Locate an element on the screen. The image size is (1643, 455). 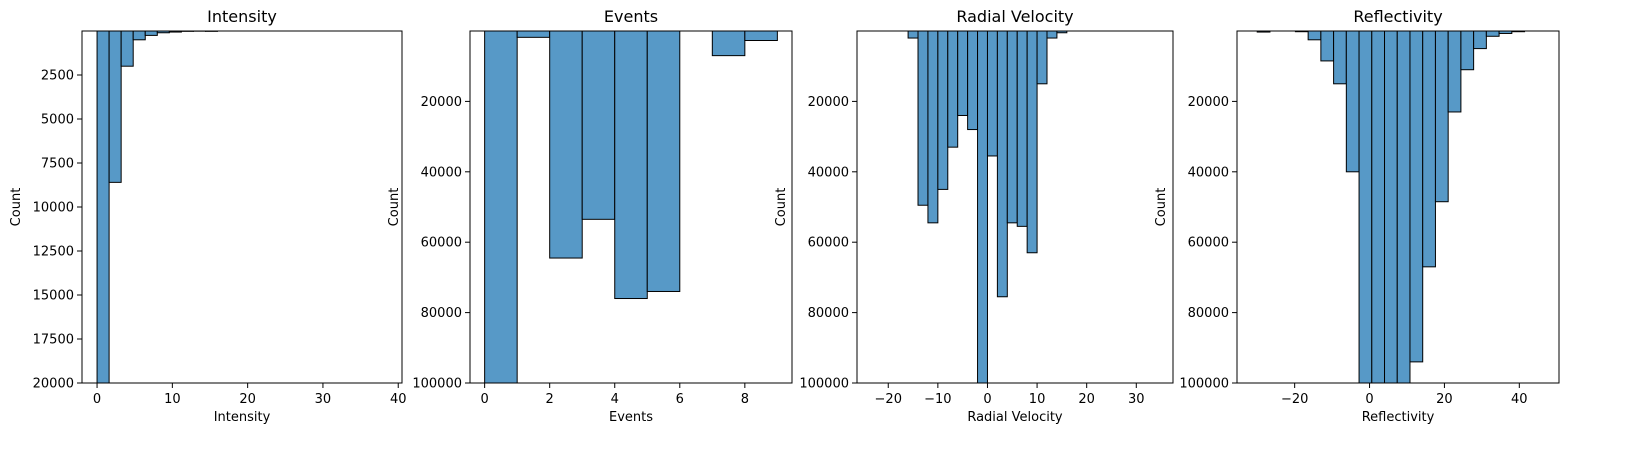
y-tick-label: 10000 is located at coordinates (53, 208).